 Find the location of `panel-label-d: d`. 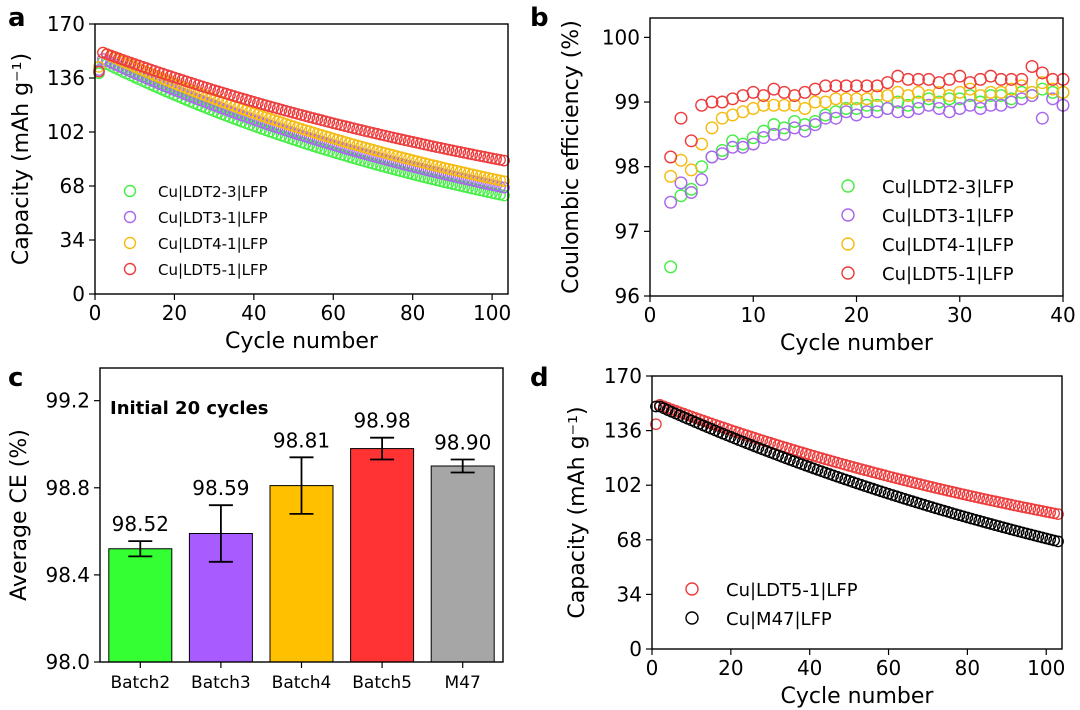

panel-label-d: d is located at coordinates (539, 378).